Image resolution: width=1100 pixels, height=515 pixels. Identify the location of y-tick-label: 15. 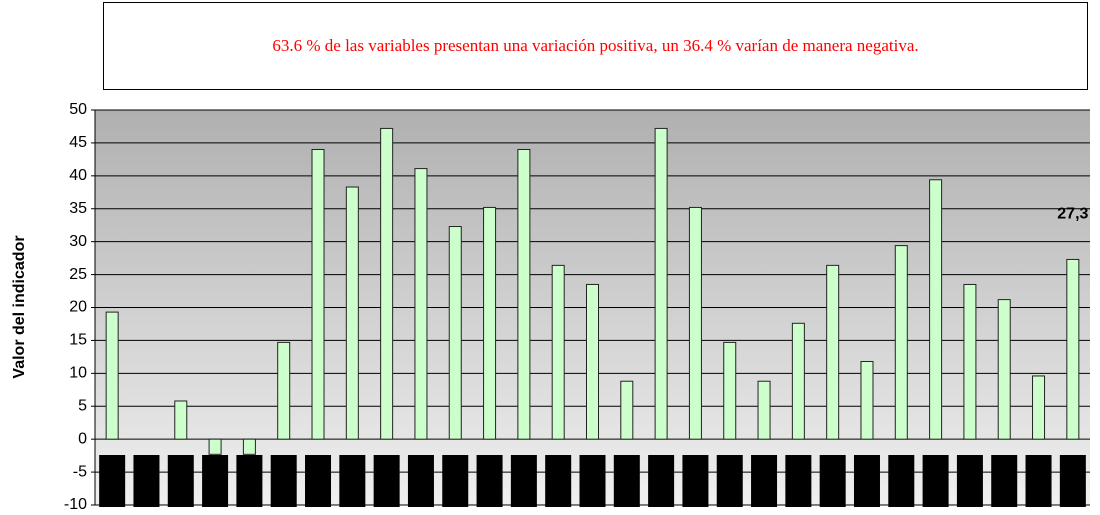
(78, 340).